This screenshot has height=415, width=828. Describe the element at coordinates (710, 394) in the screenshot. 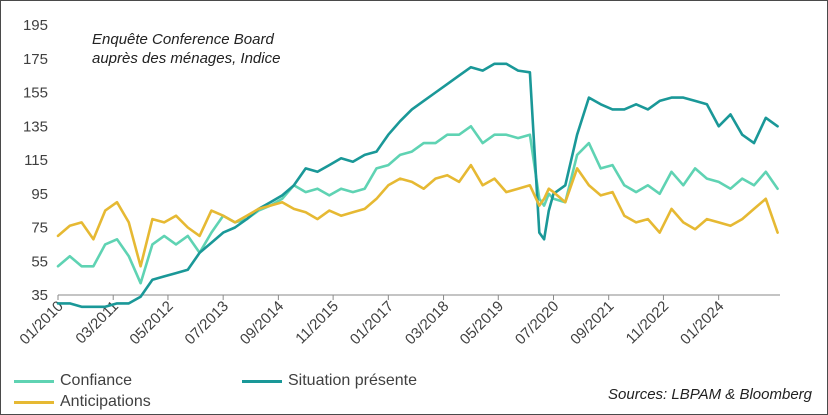

I see `source-note: Sources: LBPAM & Bloomberg` at that location.